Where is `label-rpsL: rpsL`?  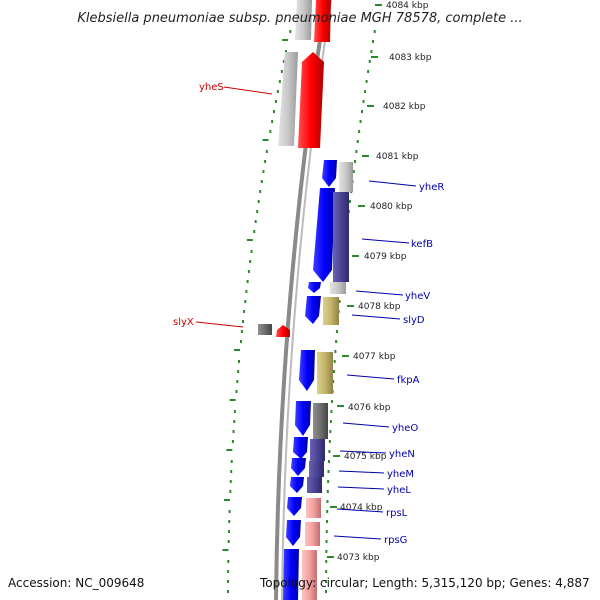
label-rpsL: rpsL is located at coordinates (397, 513).